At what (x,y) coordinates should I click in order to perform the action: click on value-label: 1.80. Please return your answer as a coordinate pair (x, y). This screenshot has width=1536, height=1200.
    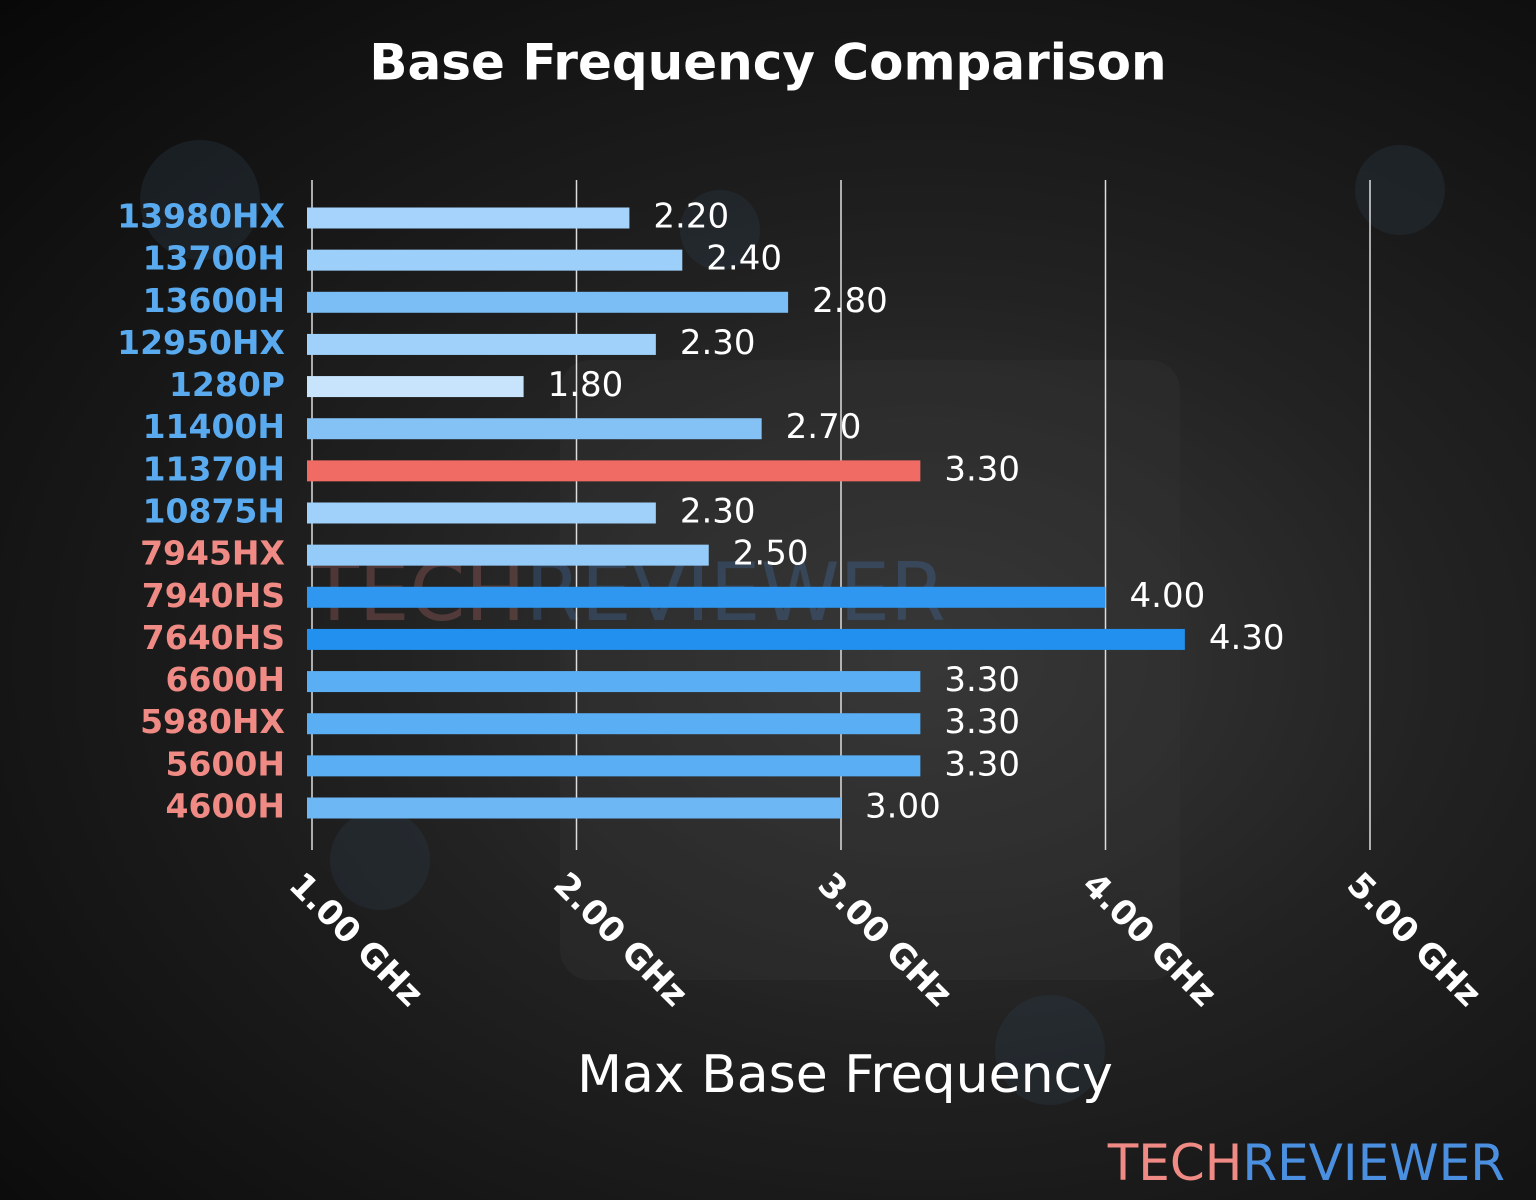
    Looking at the image, I should click on (586, 385).